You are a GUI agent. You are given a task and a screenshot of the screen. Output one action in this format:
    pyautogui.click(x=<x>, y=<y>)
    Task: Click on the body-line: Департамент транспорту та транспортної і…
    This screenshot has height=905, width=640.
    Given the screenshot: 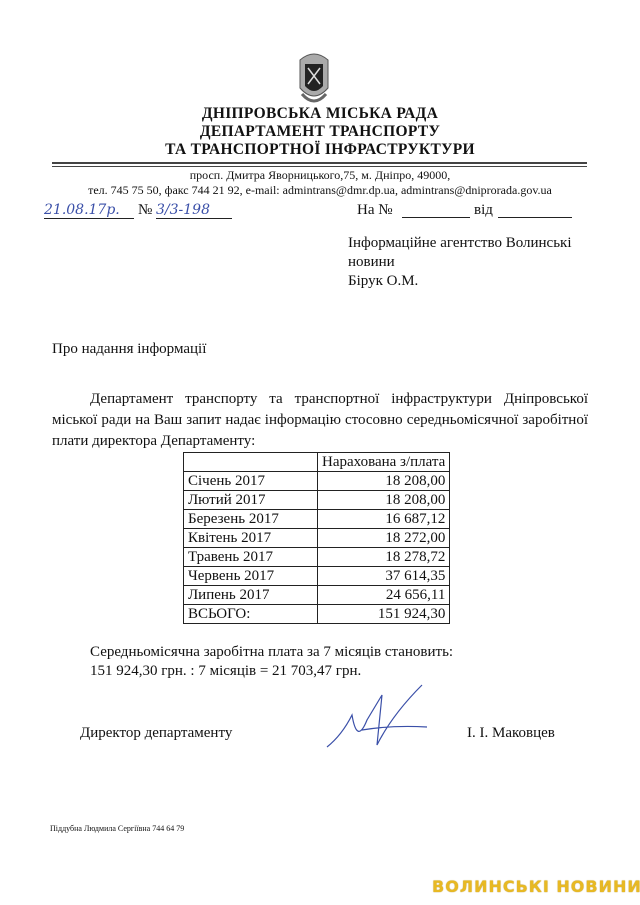 What is the action you would take?
    pyautogui.click(x=320, y=409)
    